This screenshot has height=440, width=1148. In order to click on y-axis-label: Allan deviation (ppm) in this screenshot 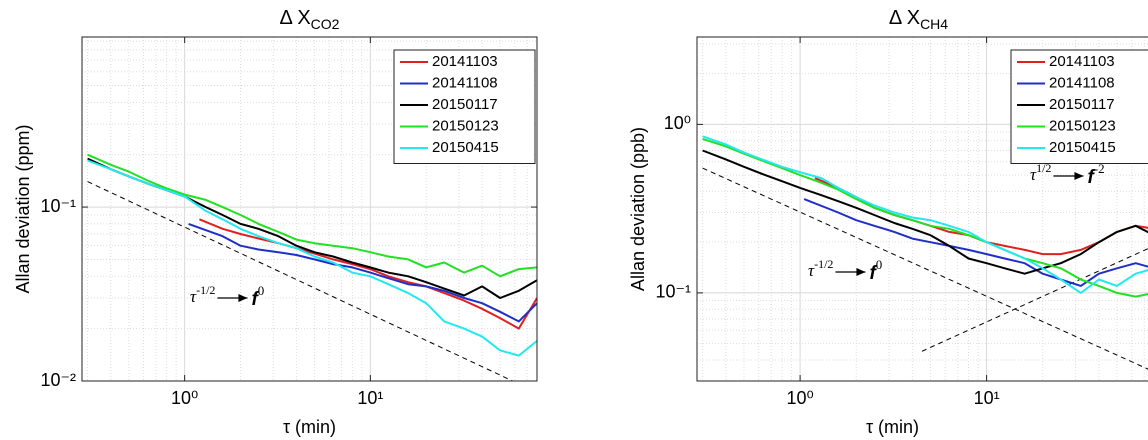, I will do `click(23, 208)`.